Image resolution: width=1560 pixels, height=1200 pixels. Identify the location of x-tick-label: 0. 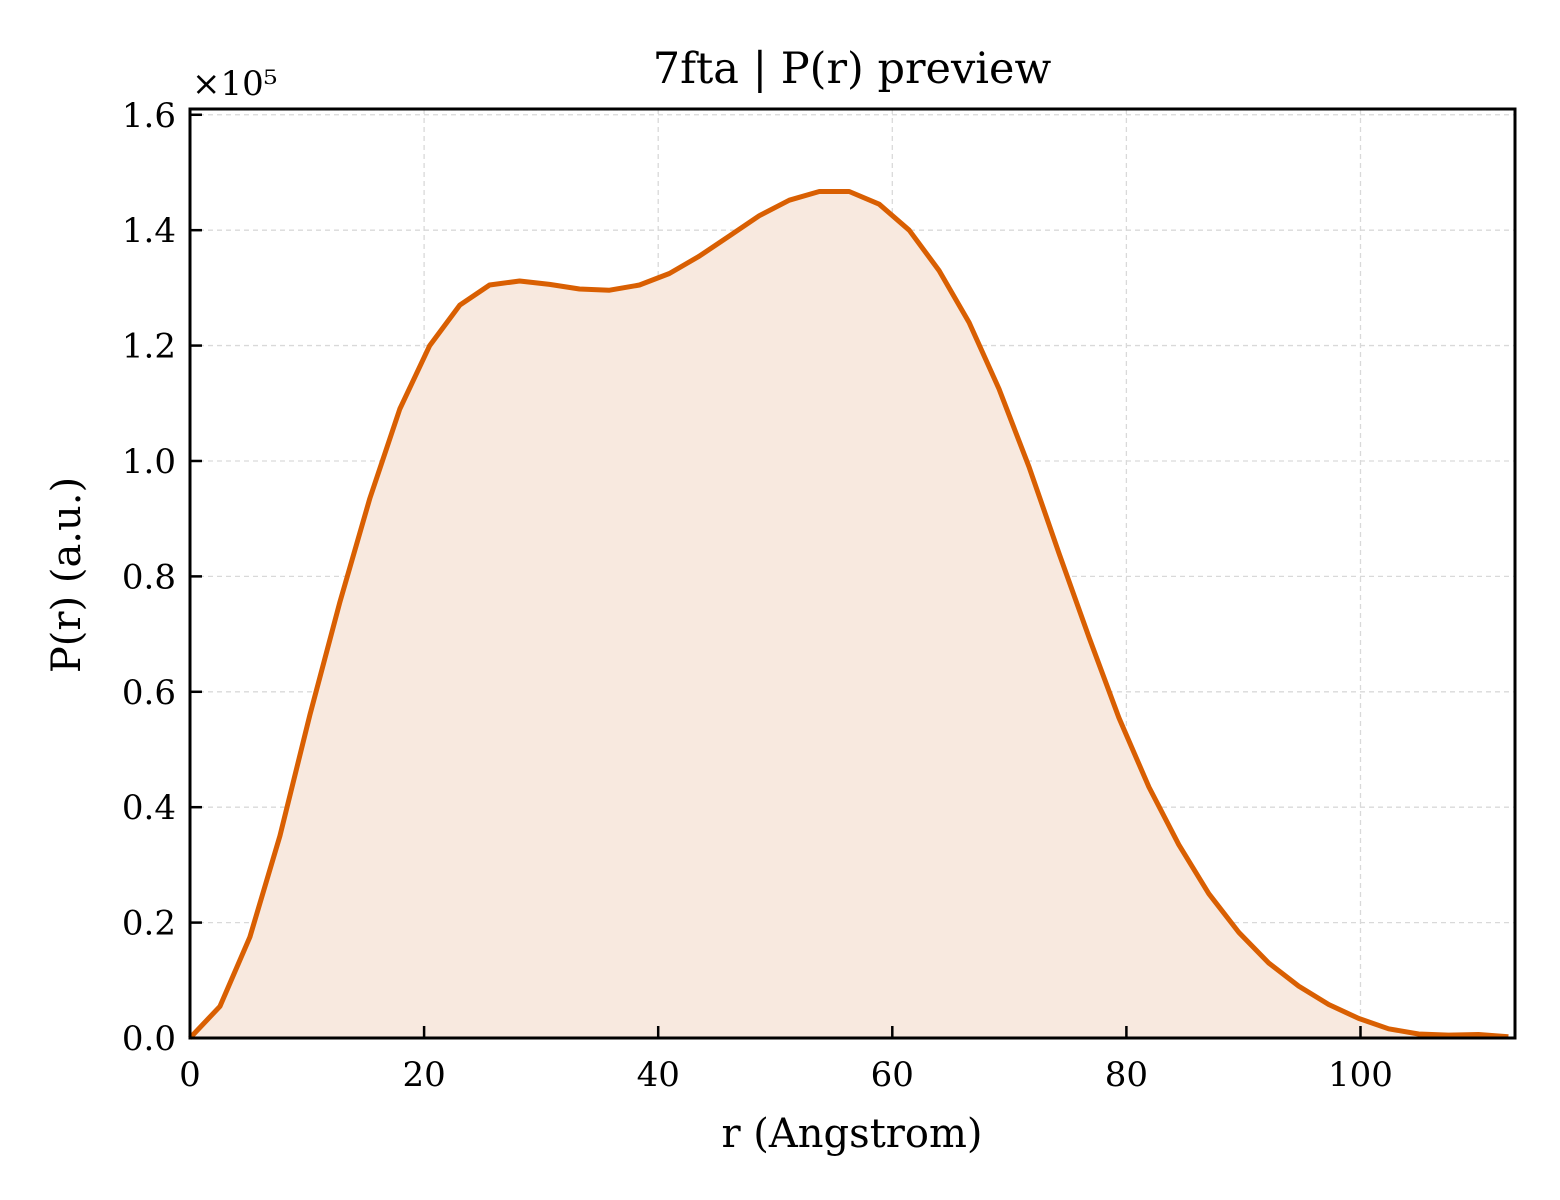
(190, 1075).